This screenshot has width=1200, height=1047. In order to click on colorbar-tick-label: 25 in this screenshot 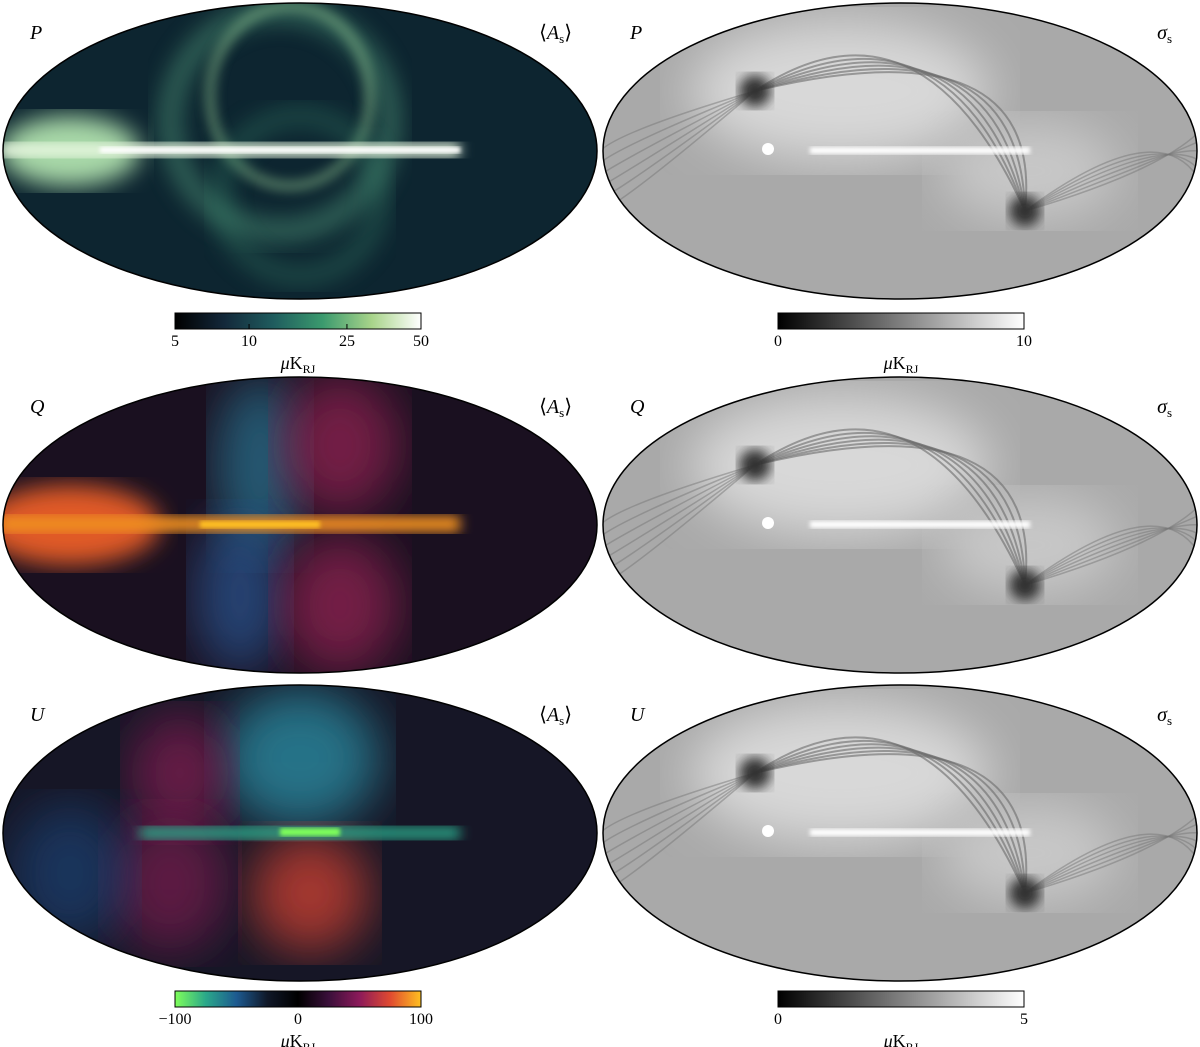, I will do `click(347, 341)`.